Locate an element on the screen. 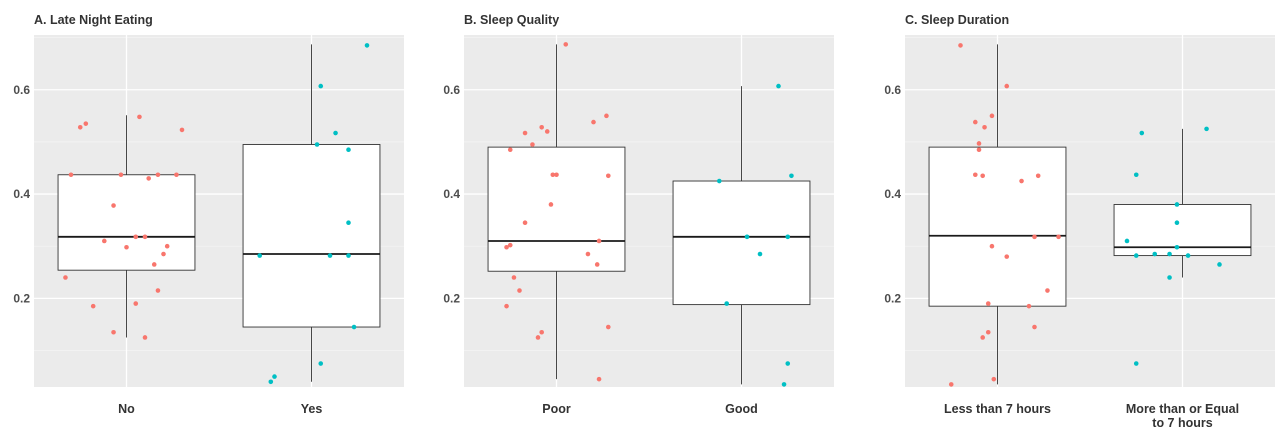 This screenshot has height=435, width=1276. panel-title: B. Sleep Quality is located at coordinates (511, 20).